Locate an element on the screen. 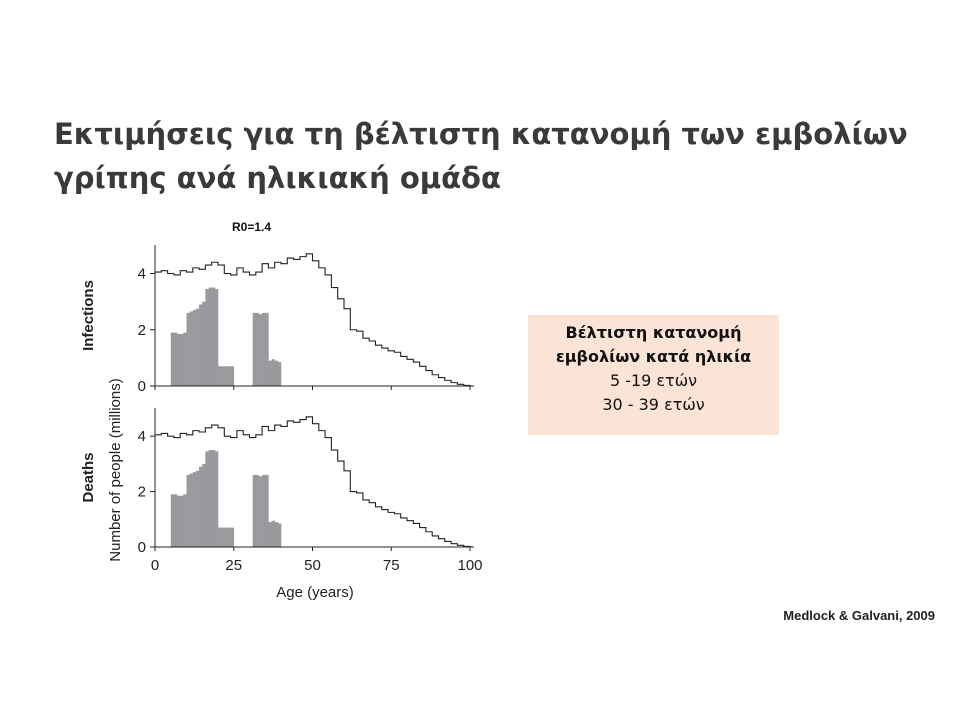  x-tick-label: 100 is located at coordinates (469, 565).